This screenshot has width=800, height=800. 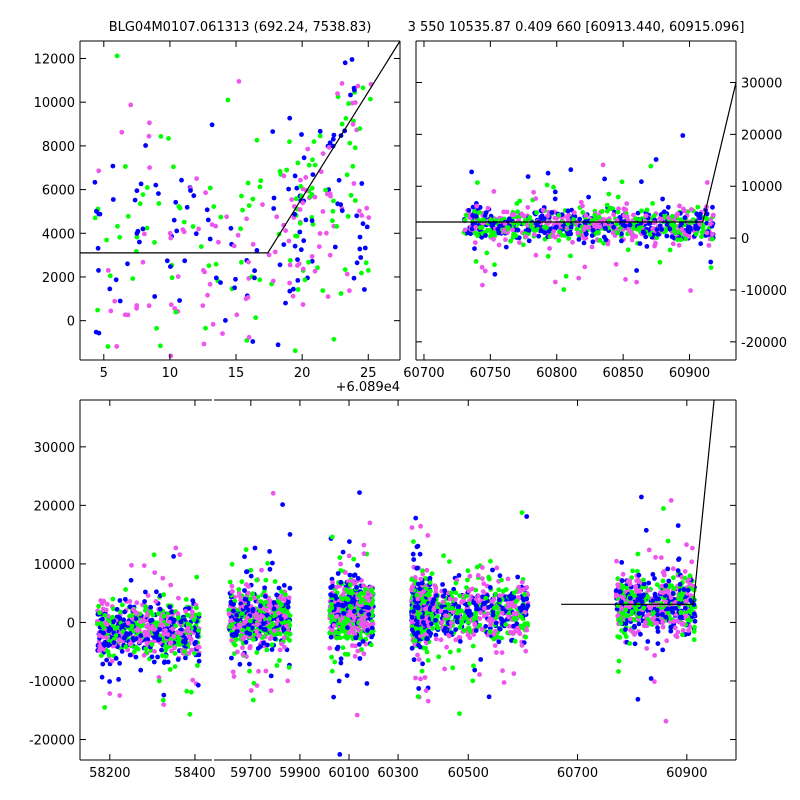 What do you see at coordinates (58, 147) in the screenshot?
I see `y-tick-label: 8000` at bounding box center [58, 147].